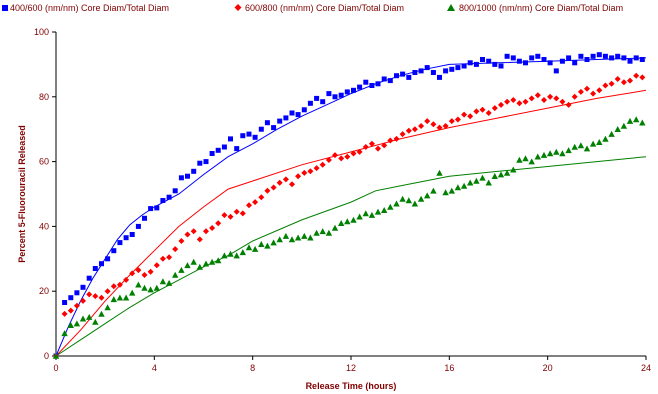 This screenshot has height=394, width=658. Describe the element at coordinates (324, 8) in the screenshot. I see `legend-label-series-2: 600/800 (nm/nm) Core Diam/Total Diam` at that location.